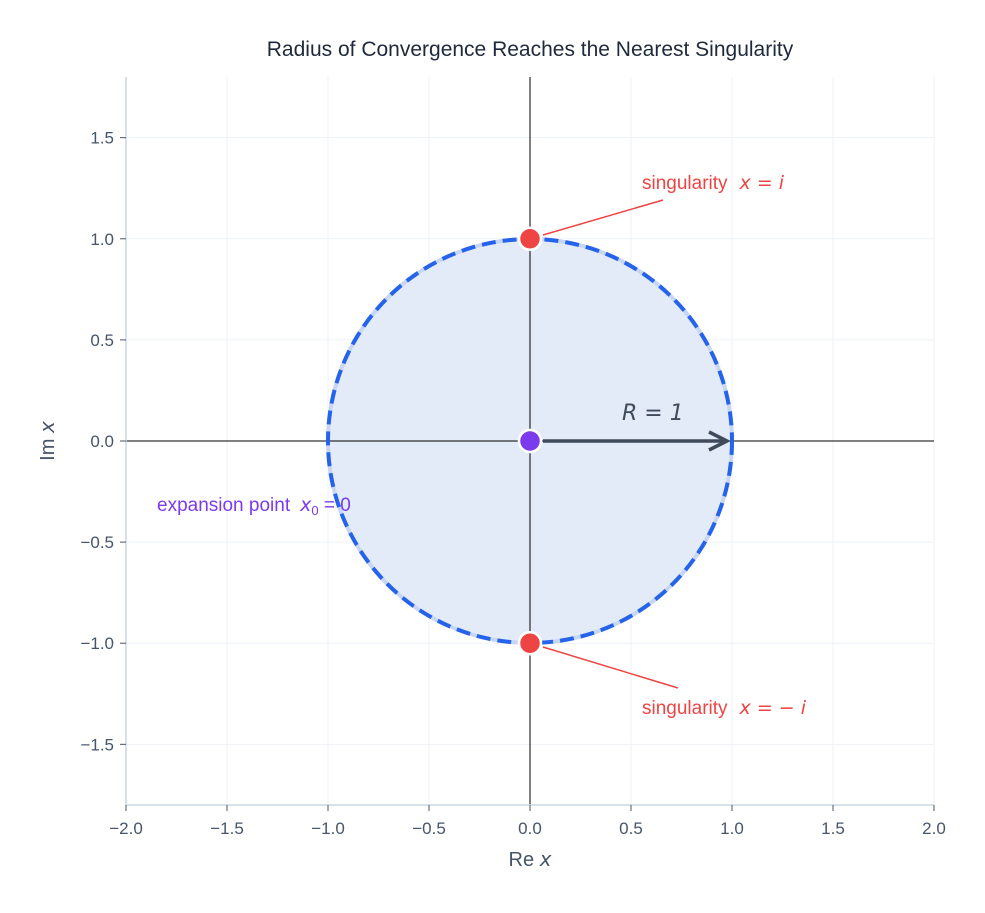 This screenshot has width=985, height=913. I want to click on x-tick-label: 1.5, so click(833, 828).